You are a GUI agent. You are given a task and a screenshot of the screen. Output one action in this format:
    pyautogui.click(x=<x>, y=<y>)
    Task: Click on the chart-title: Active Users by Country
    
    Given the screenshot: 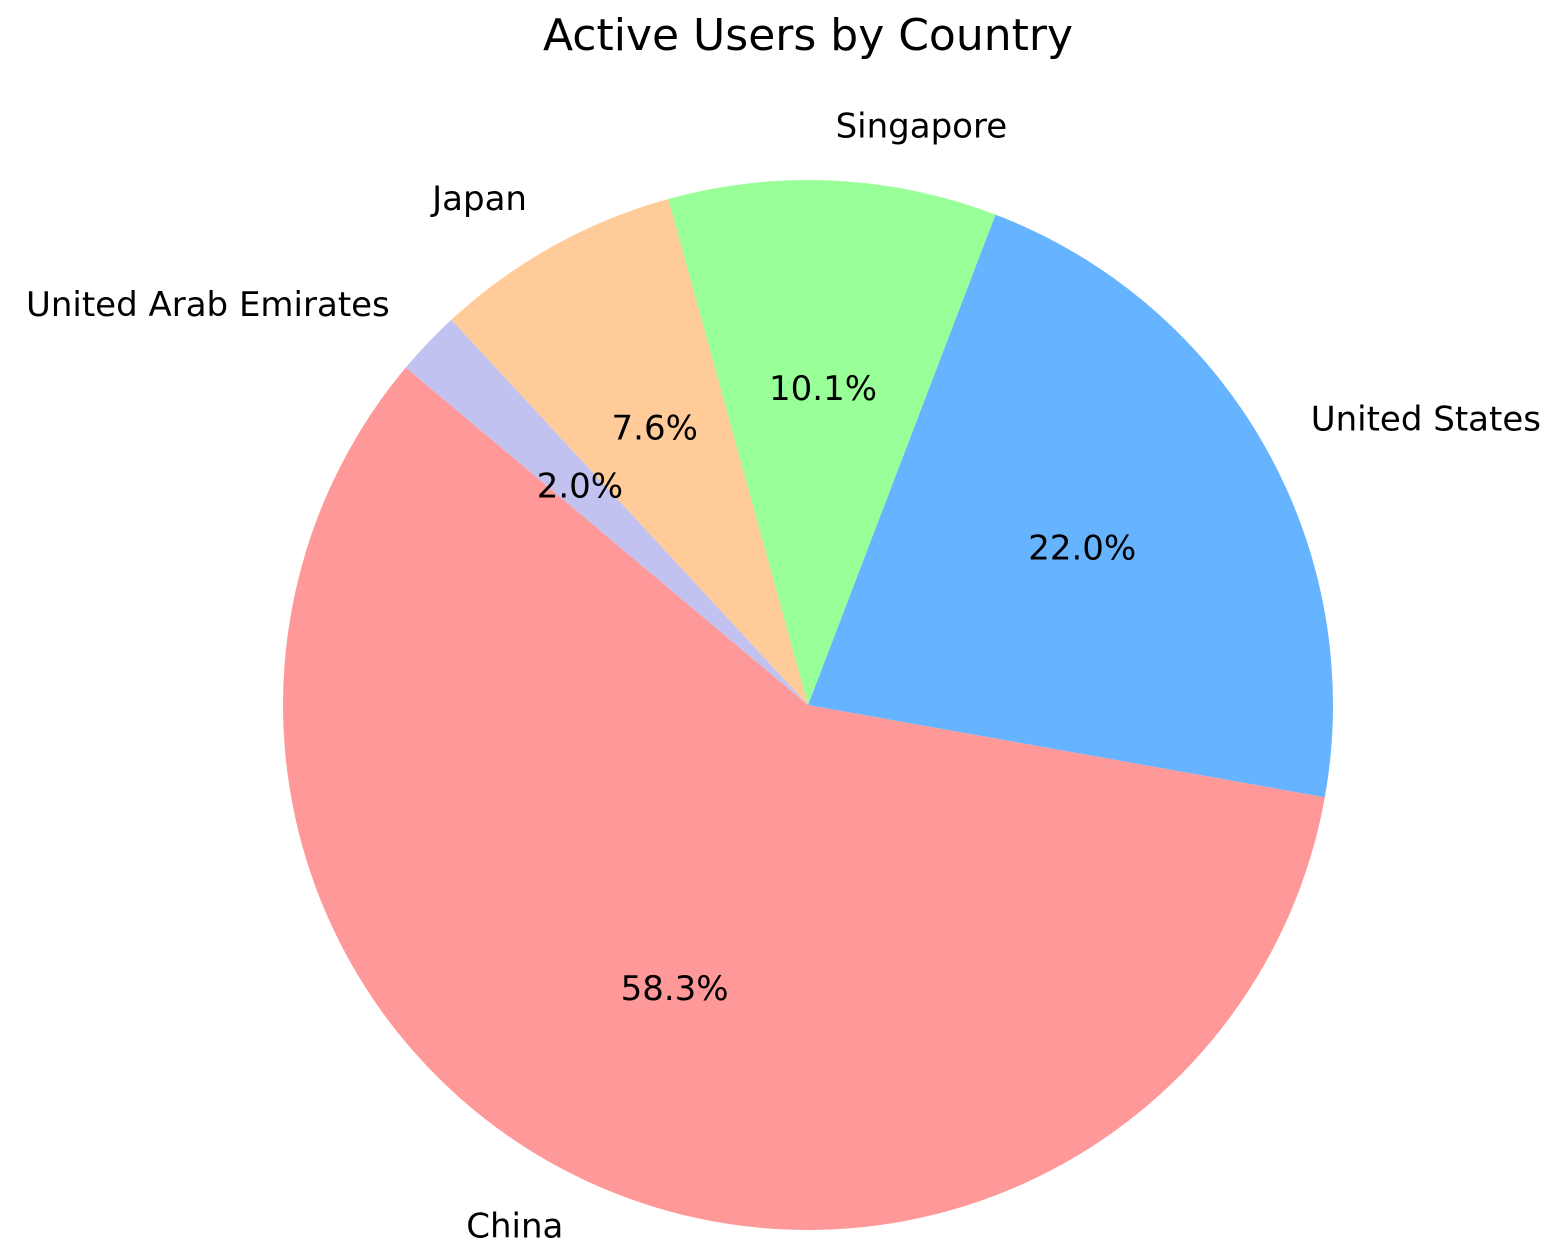 What is the action you would take?
    pyautogui.click(x=808, y=35)
    